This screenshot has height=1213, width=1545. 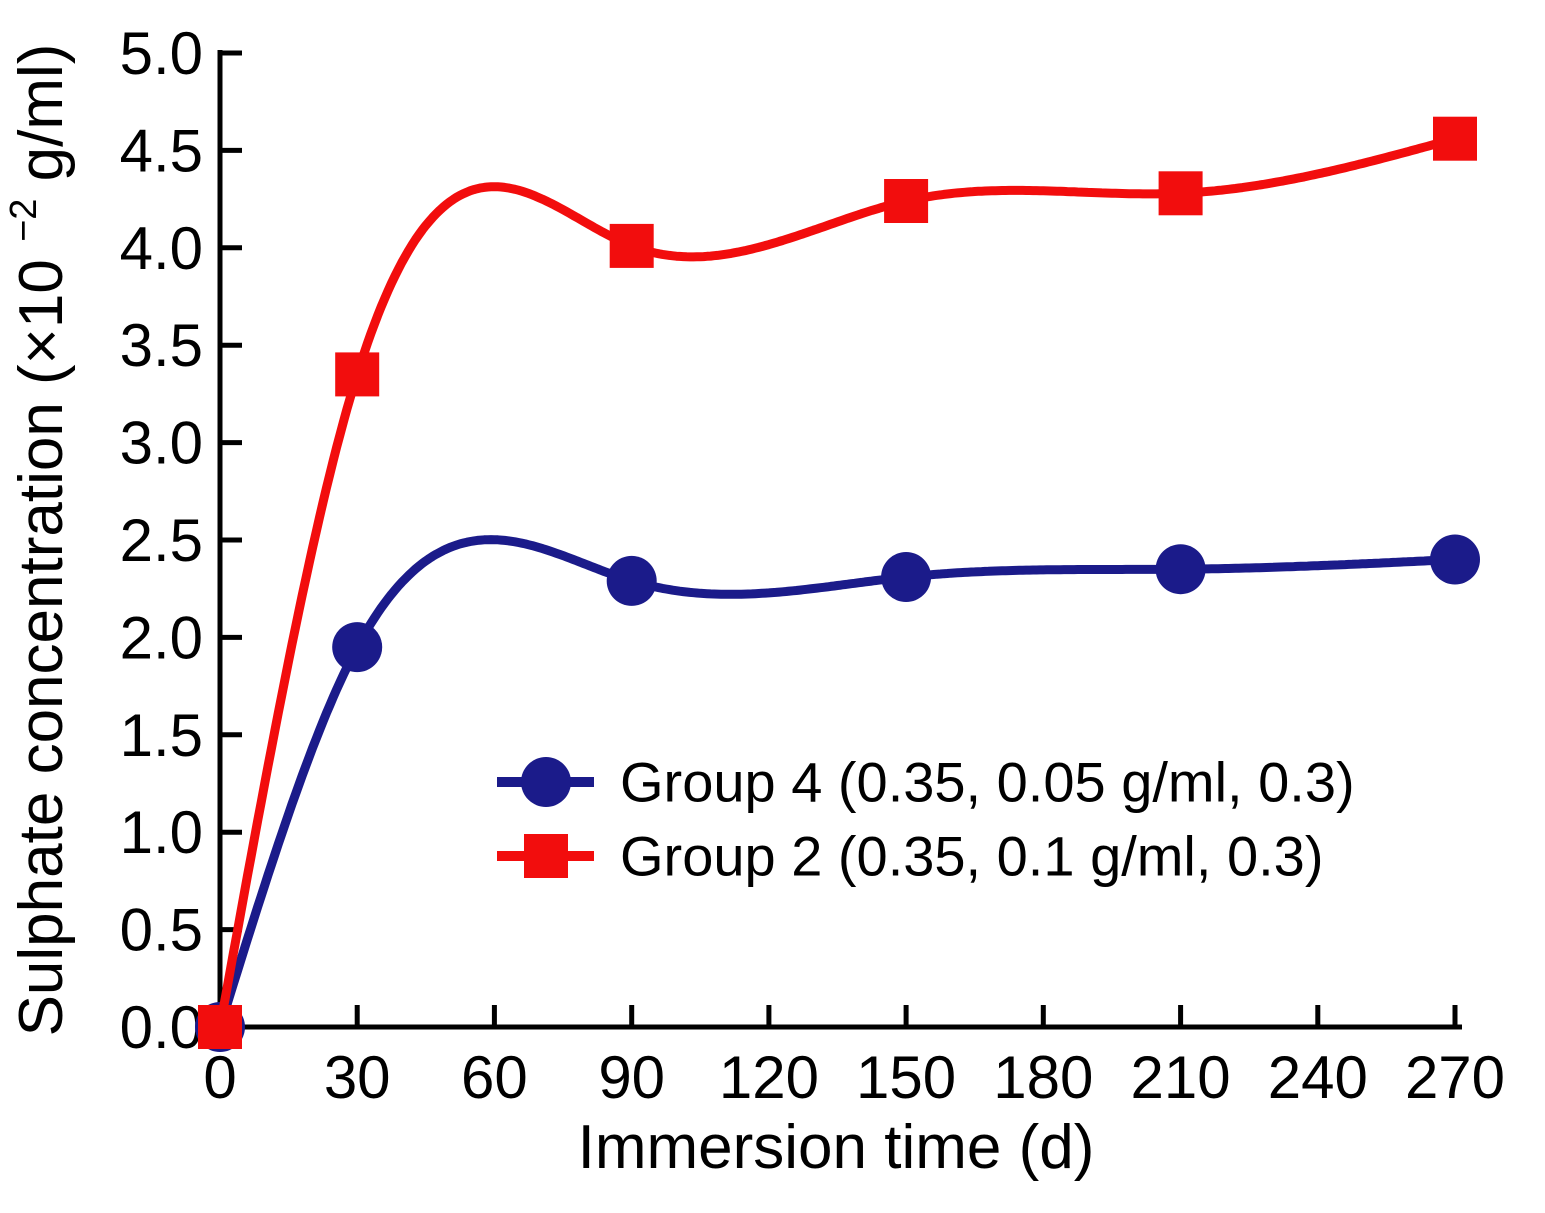 I want to click on y-axis-title: Sulphate concentration (×10 −2 g/ml), so click(x=38, y=540).